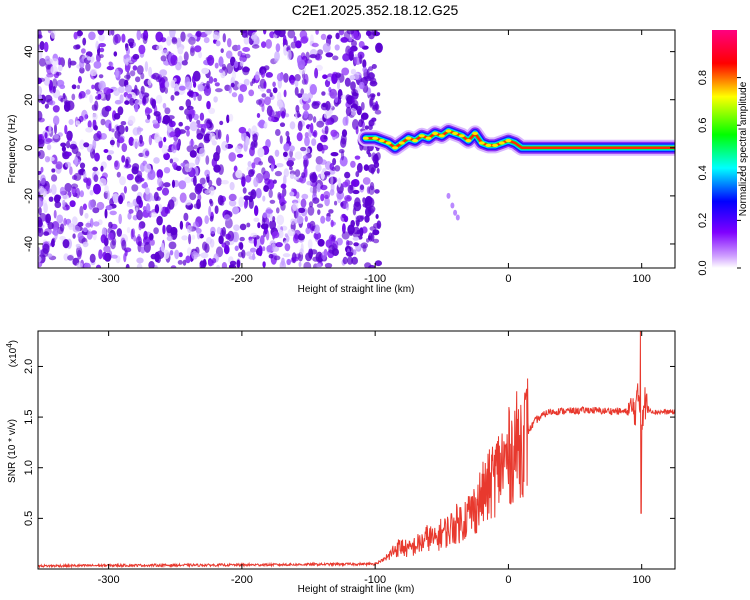  Describe the element at coordinates (375, 279) in the screenshot. I see `x-tick-label: -100` at that location.